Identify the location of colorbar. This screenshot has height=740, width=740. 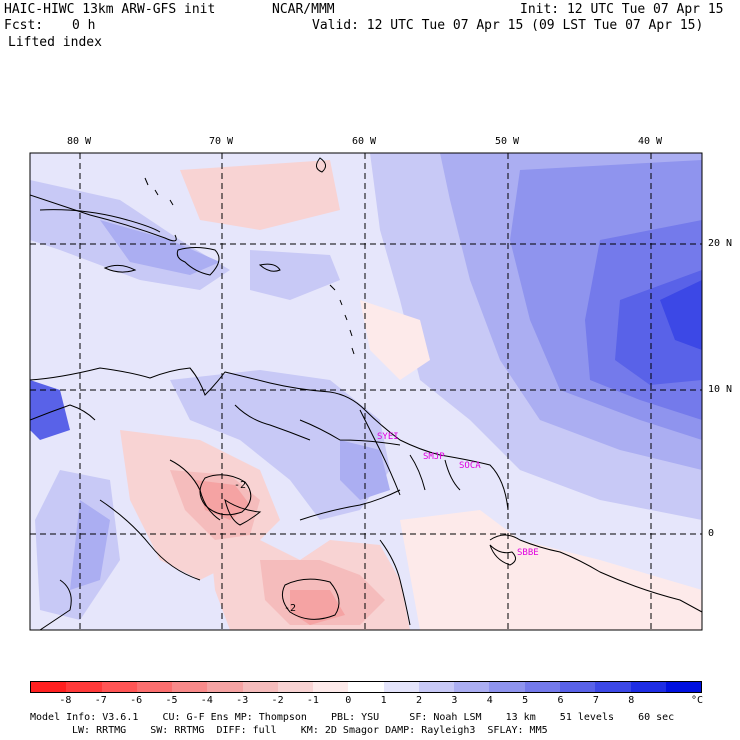
(366, 687).